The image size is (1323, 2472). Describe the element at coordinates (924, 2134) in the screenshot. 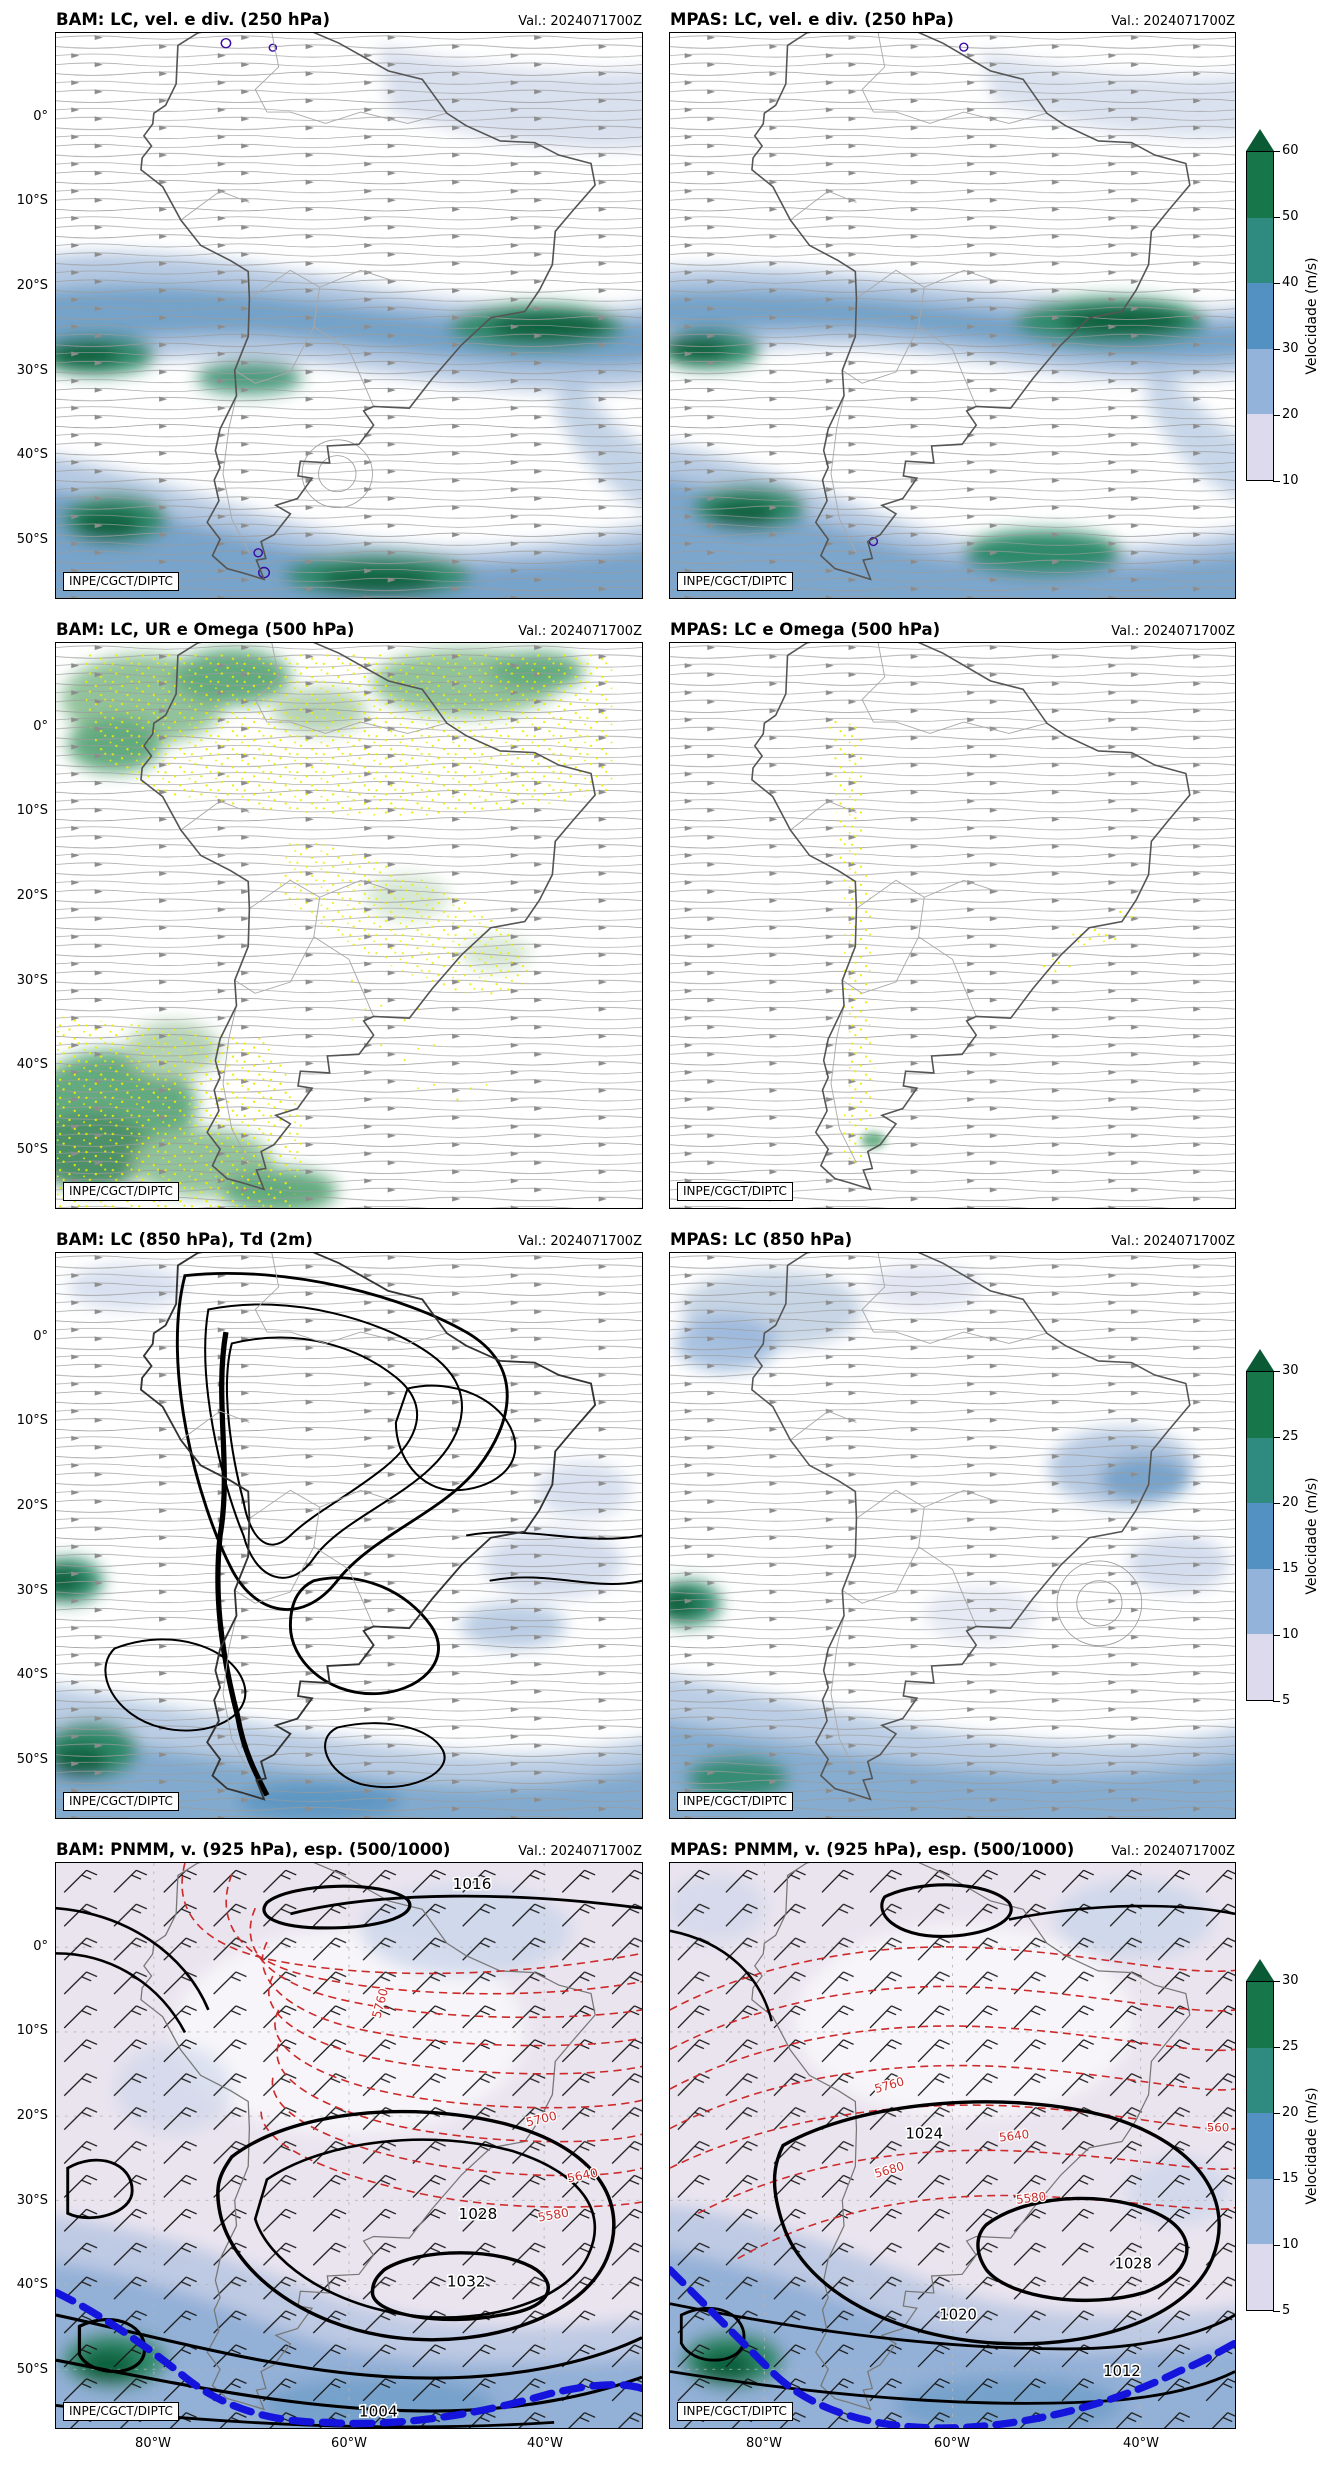

I see `mslp-label: 1024` at that location.